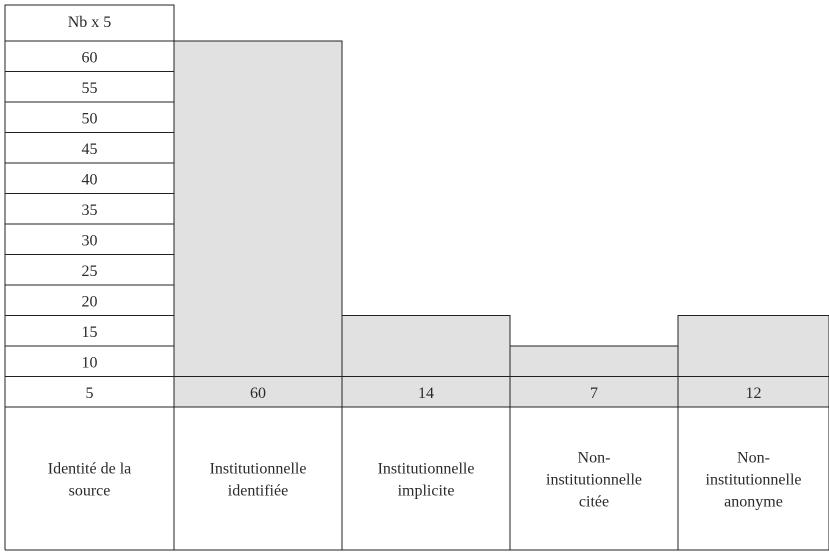 The image size is (829, 552). I want to click on y-tick-label: 10, so click(90, 362).